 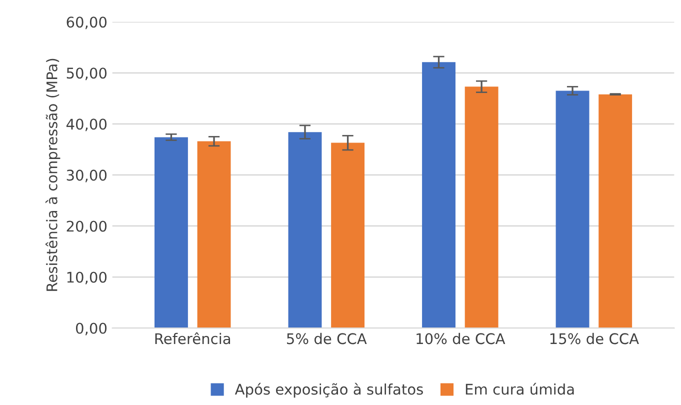 What do you see at coordinates (594, 338) in the screenshot?
I see `x-tick-label: 15% de CCA` at bounding box center [594, 338].